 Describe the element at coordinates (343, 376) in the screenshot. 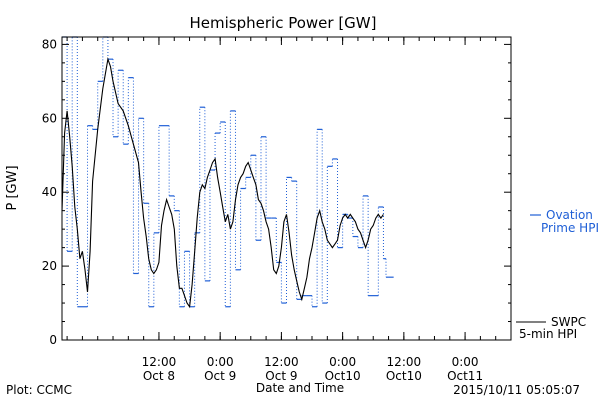

I see `x-tick-date-label-3: Oct10` at that location.